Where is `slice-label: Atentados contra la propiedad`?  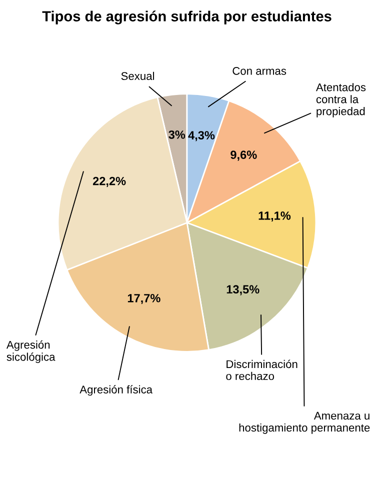 slice-label: Atentados contra la propiedad is located at coordinates (341, 100).